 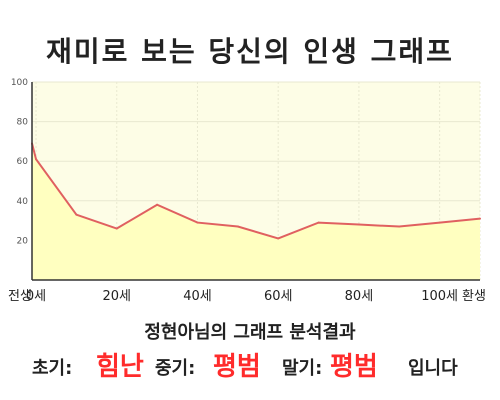 I want to click on y-tick-label: 80, so click(x=23, y=123).